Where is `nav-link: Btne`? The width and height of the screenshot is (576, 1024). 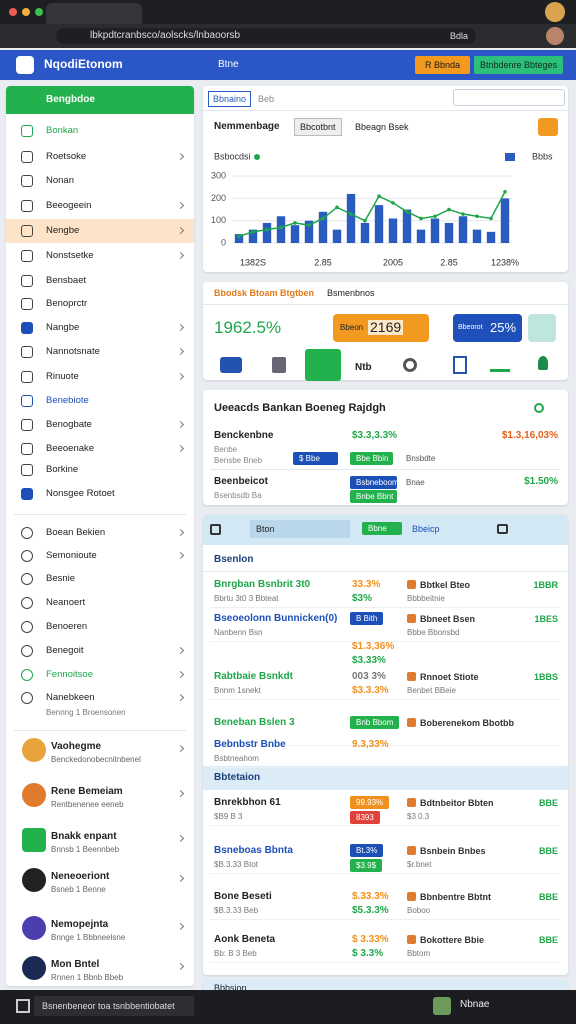
nav-link: Btne is located at coordinates (228, 64).